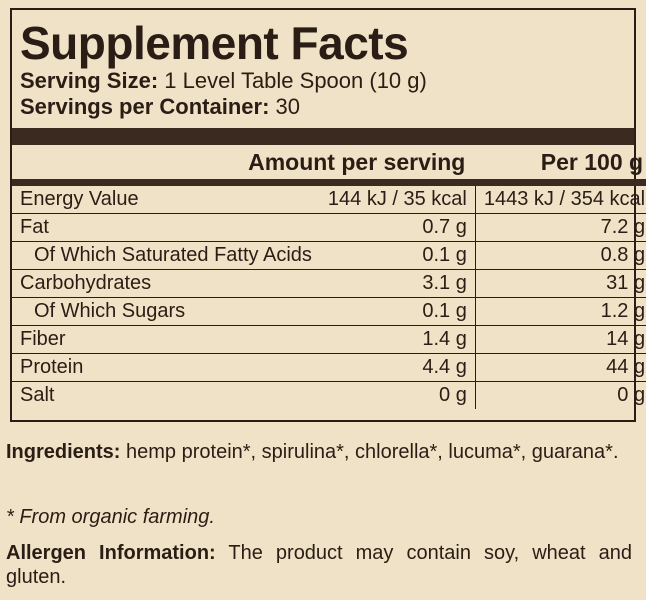 The height and width of the screenshot is (600, 646). I want to click on servings-per-container: Servings per Container: 30, so click(327, 107).